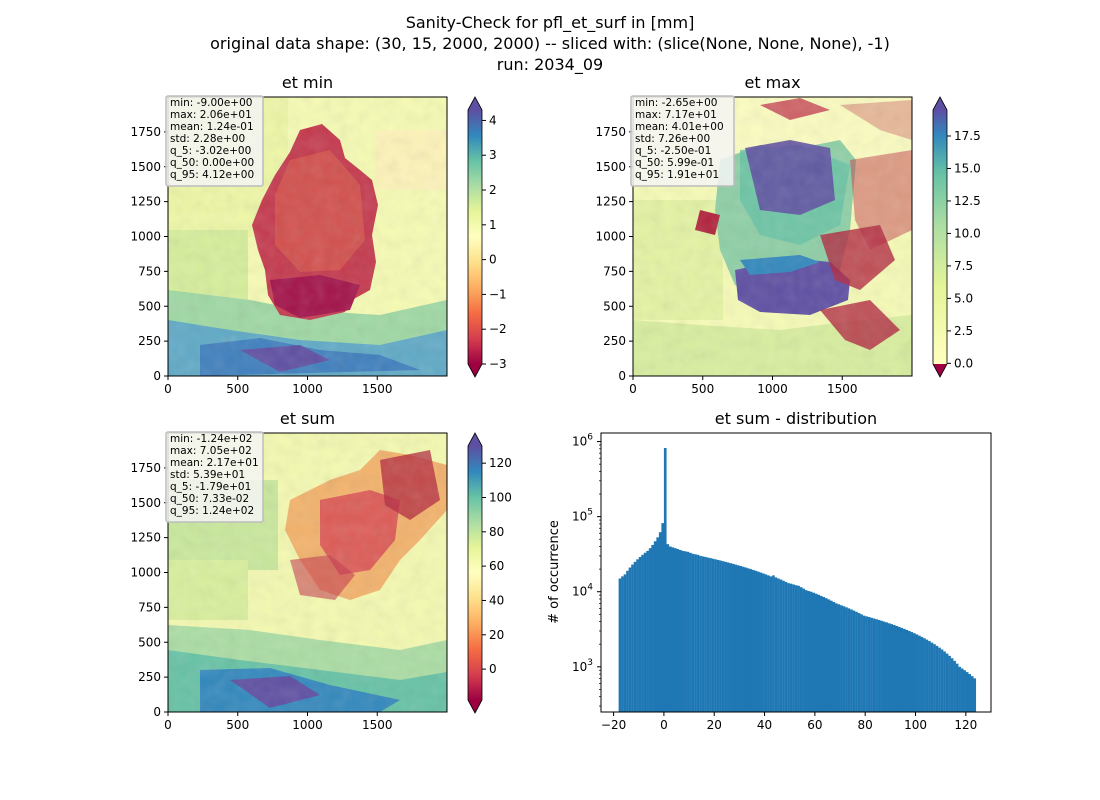 This screenshot has width=1100, height=800. I want to click on x-tick-label: −20, so click(613, 725).